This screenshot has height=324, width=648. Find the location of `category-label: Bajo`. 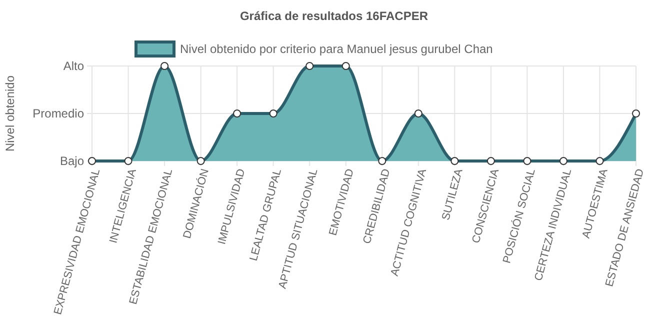

category-label: Bajo is located at coordinates (72, 161).